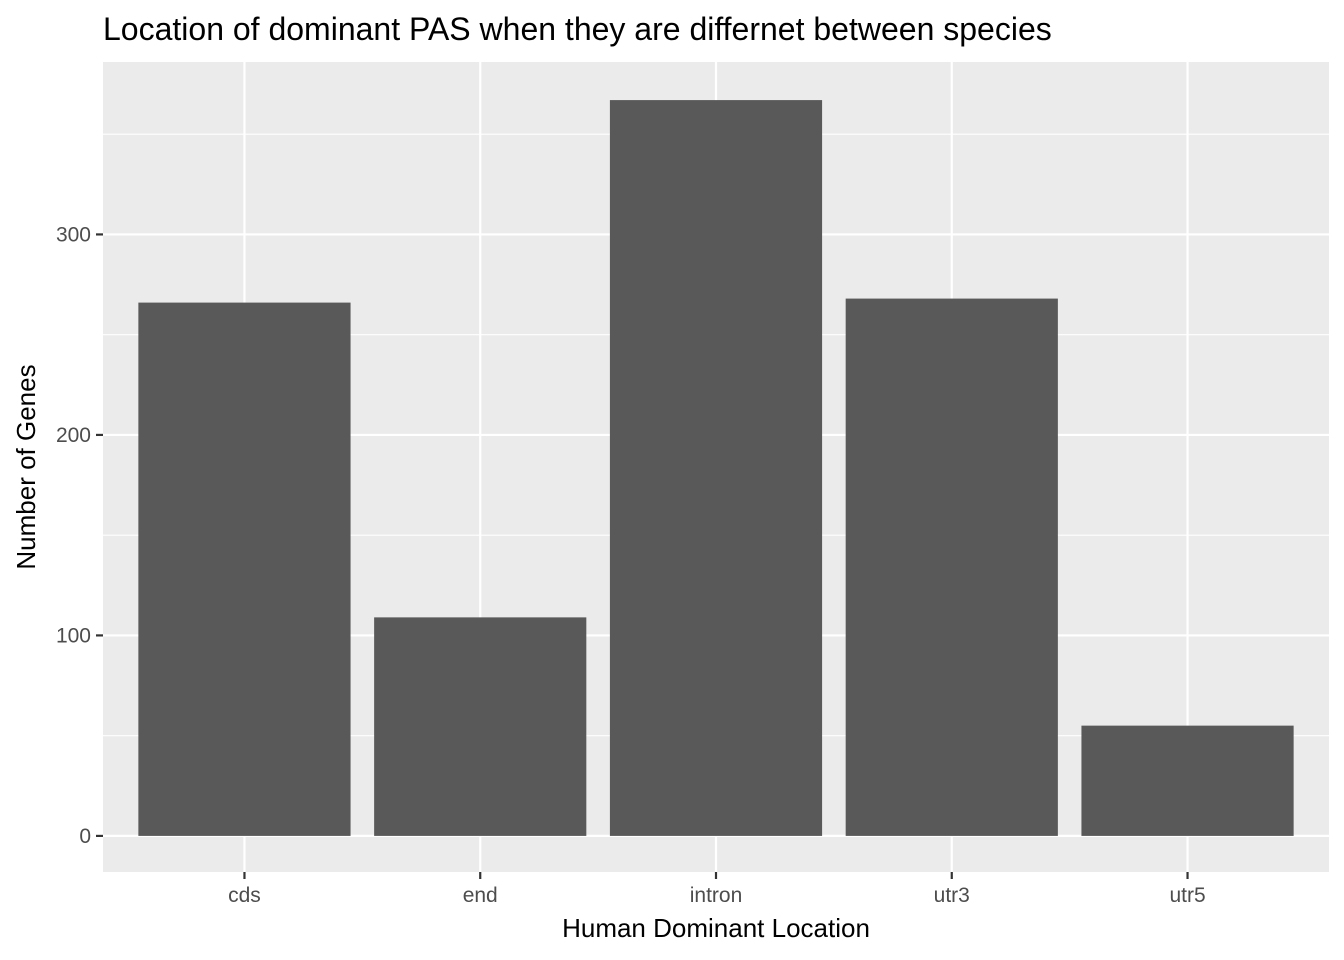 Image resolution: width=1344 pixels, height=960 pixels. Describe the element at coordinates (1187, 780) in the screenshot. I see `bar-utr5` at that location.